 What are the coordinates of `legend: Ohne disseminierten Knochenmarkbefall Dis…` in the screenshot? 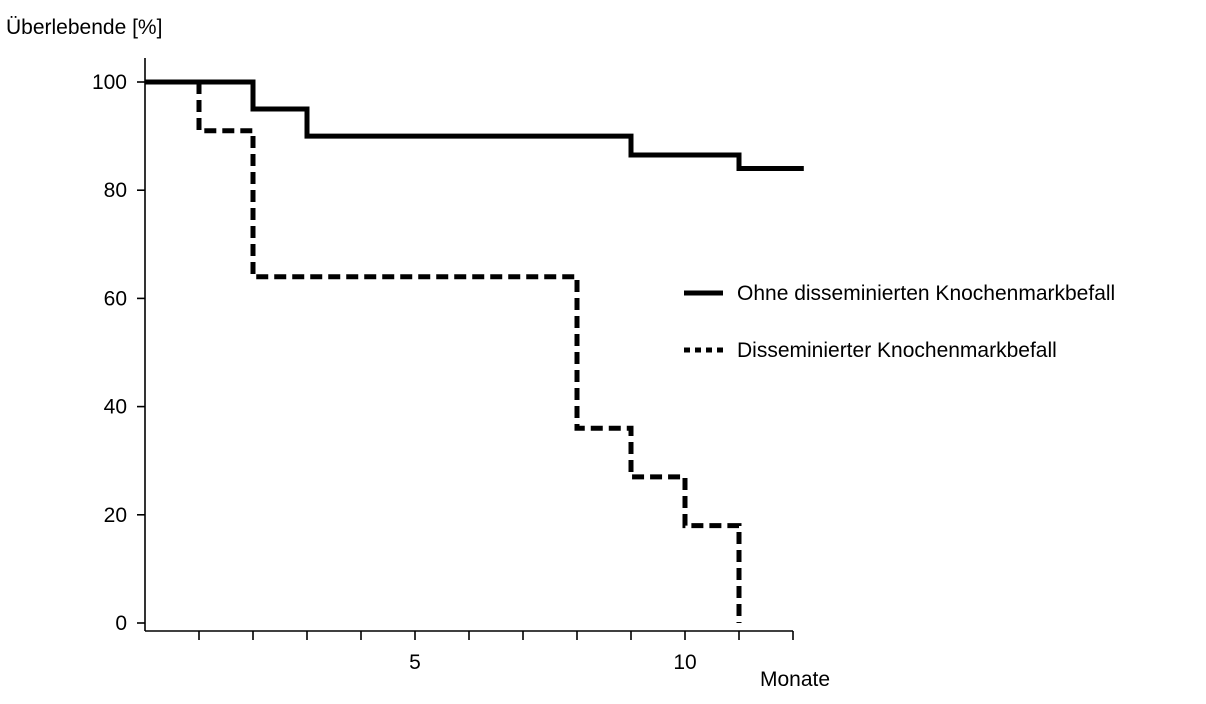 It's located at (899, 322).